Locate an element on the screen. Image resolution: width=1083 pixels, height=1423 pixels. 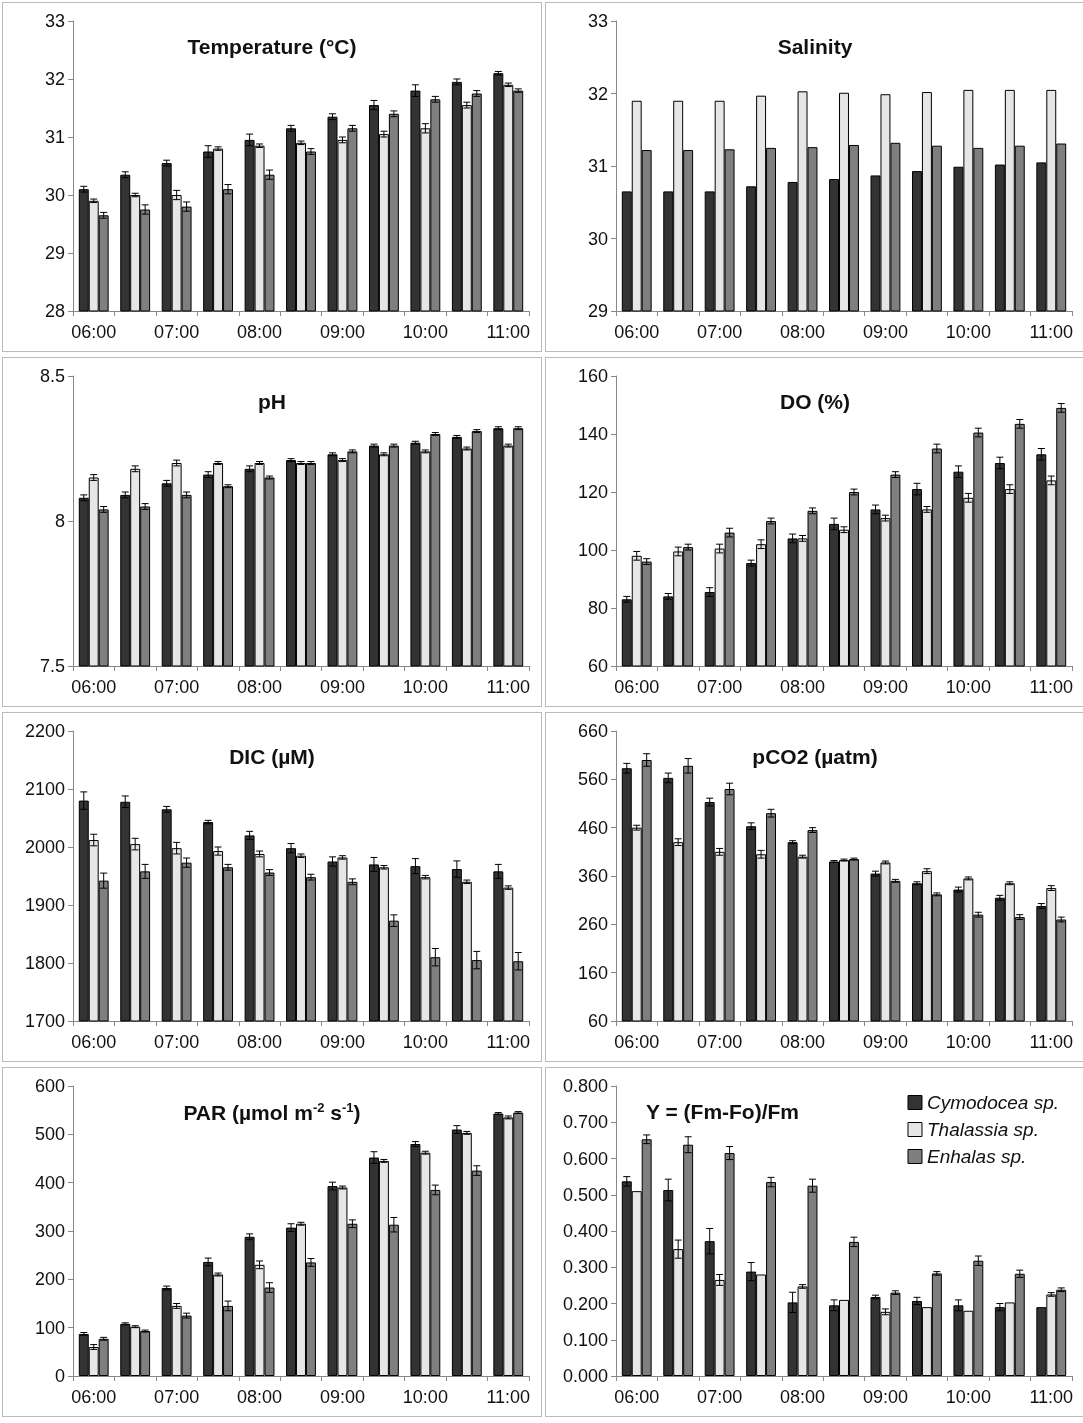
y-tick-label: 0.300 is located at coordinates (585, 1267).